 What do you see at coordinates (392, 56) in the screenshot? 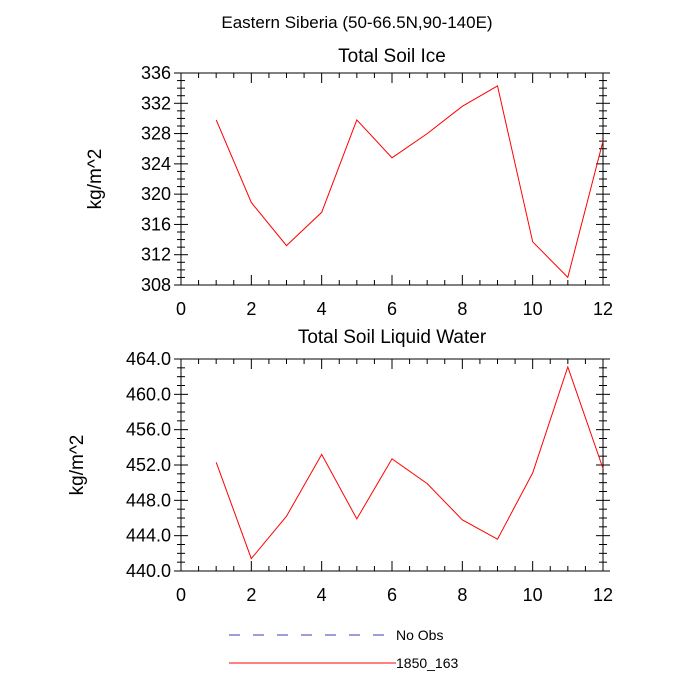
I see `panel-title: Total Soil Ice` at bounding box center [392, 56].